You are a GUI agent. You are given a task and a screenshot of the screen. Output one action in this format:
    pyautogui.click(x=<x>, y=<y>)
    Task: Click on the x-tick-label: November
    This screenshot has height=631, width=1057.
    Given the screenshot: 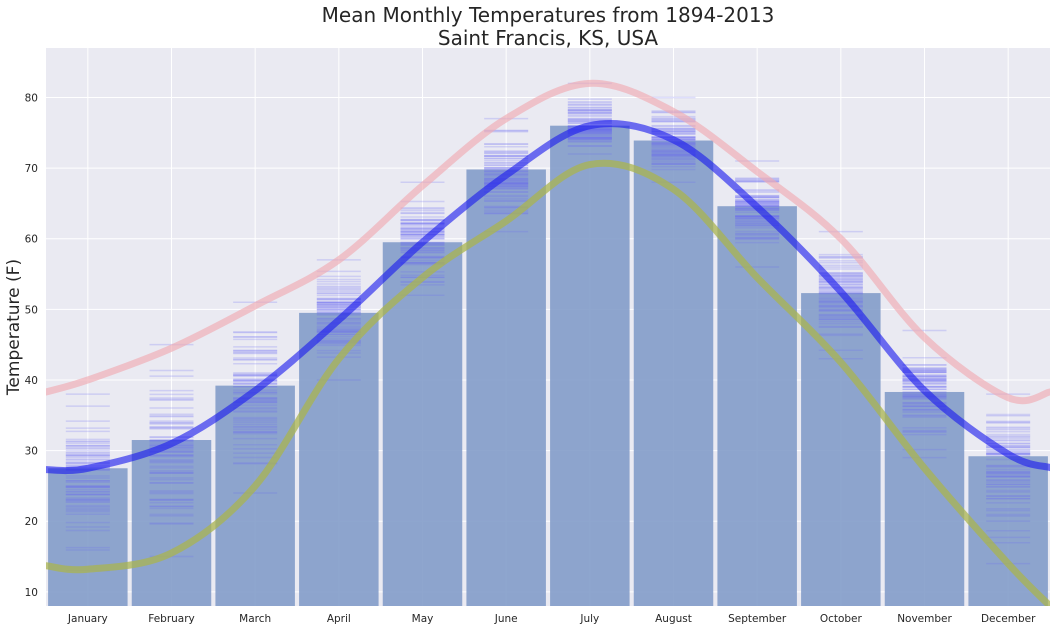 What is the action you would take?
    pyautogui.click(x=924, y=619)
    